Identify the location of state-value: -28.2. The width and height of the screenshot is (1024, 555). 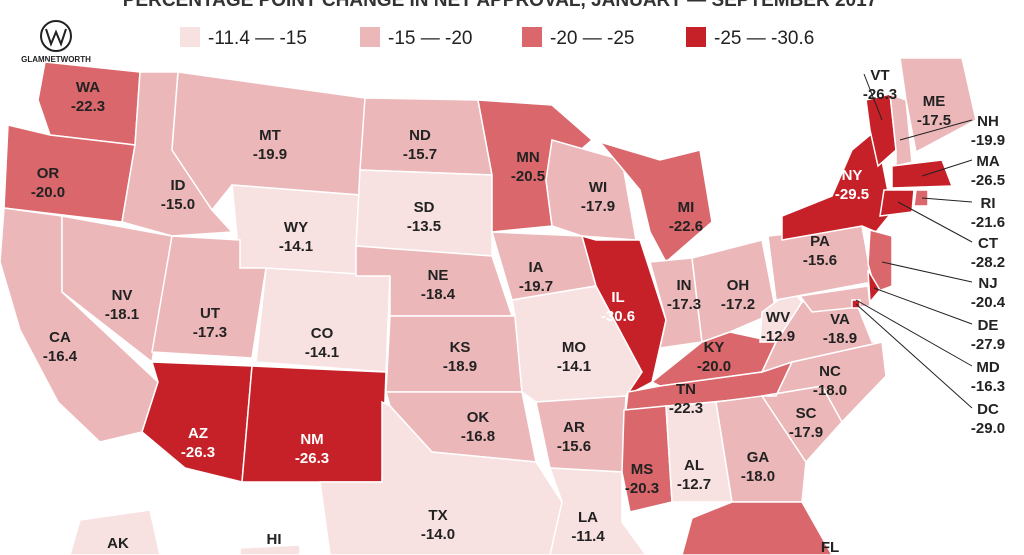
(988, 262).